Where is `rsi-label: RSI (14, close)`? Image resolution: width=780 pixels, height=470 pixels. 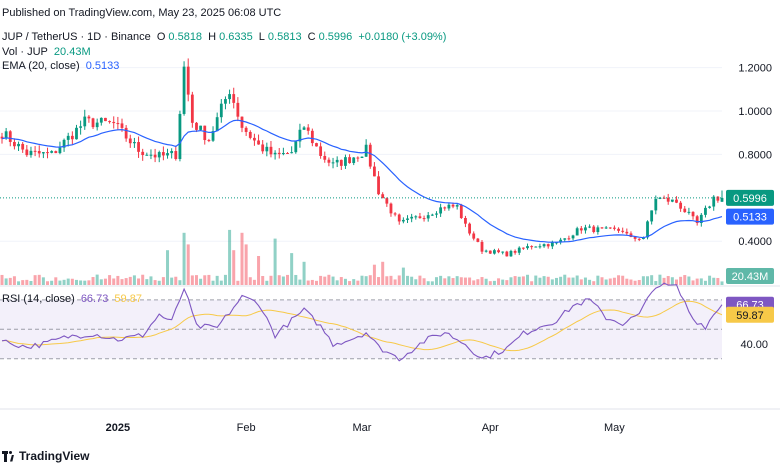
rsi-label: RSI (14, close) is located at coordinates (38, 299).